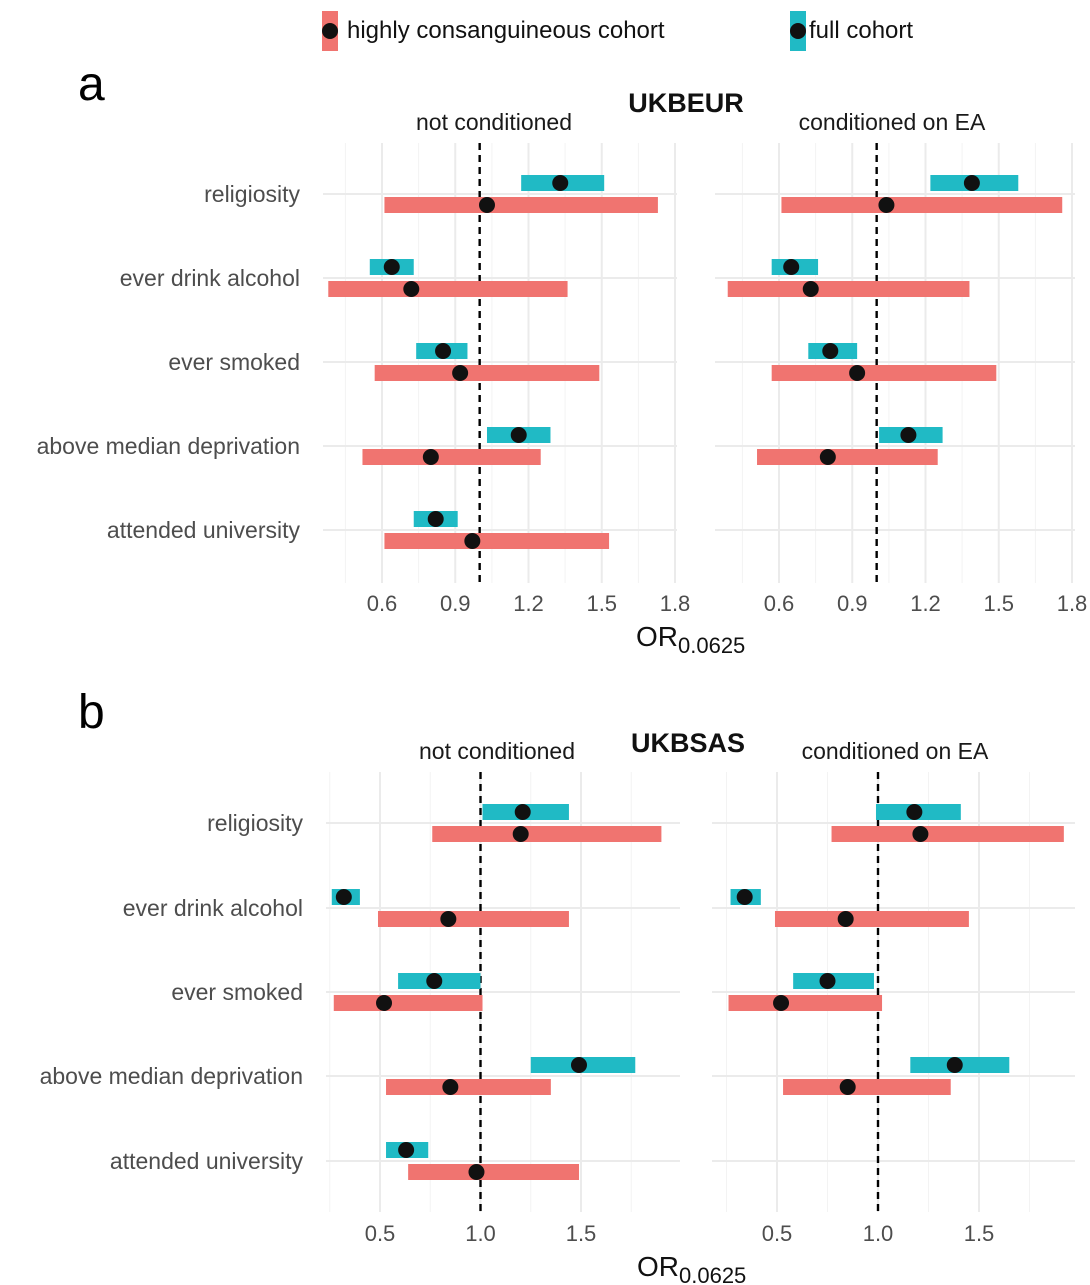 Image resolution: width=1090 pixels, height=1285 pixels. I want to click on legend-item-highly-consanguineous-cohort: highly consanguineous cohort, so click(493, 31).